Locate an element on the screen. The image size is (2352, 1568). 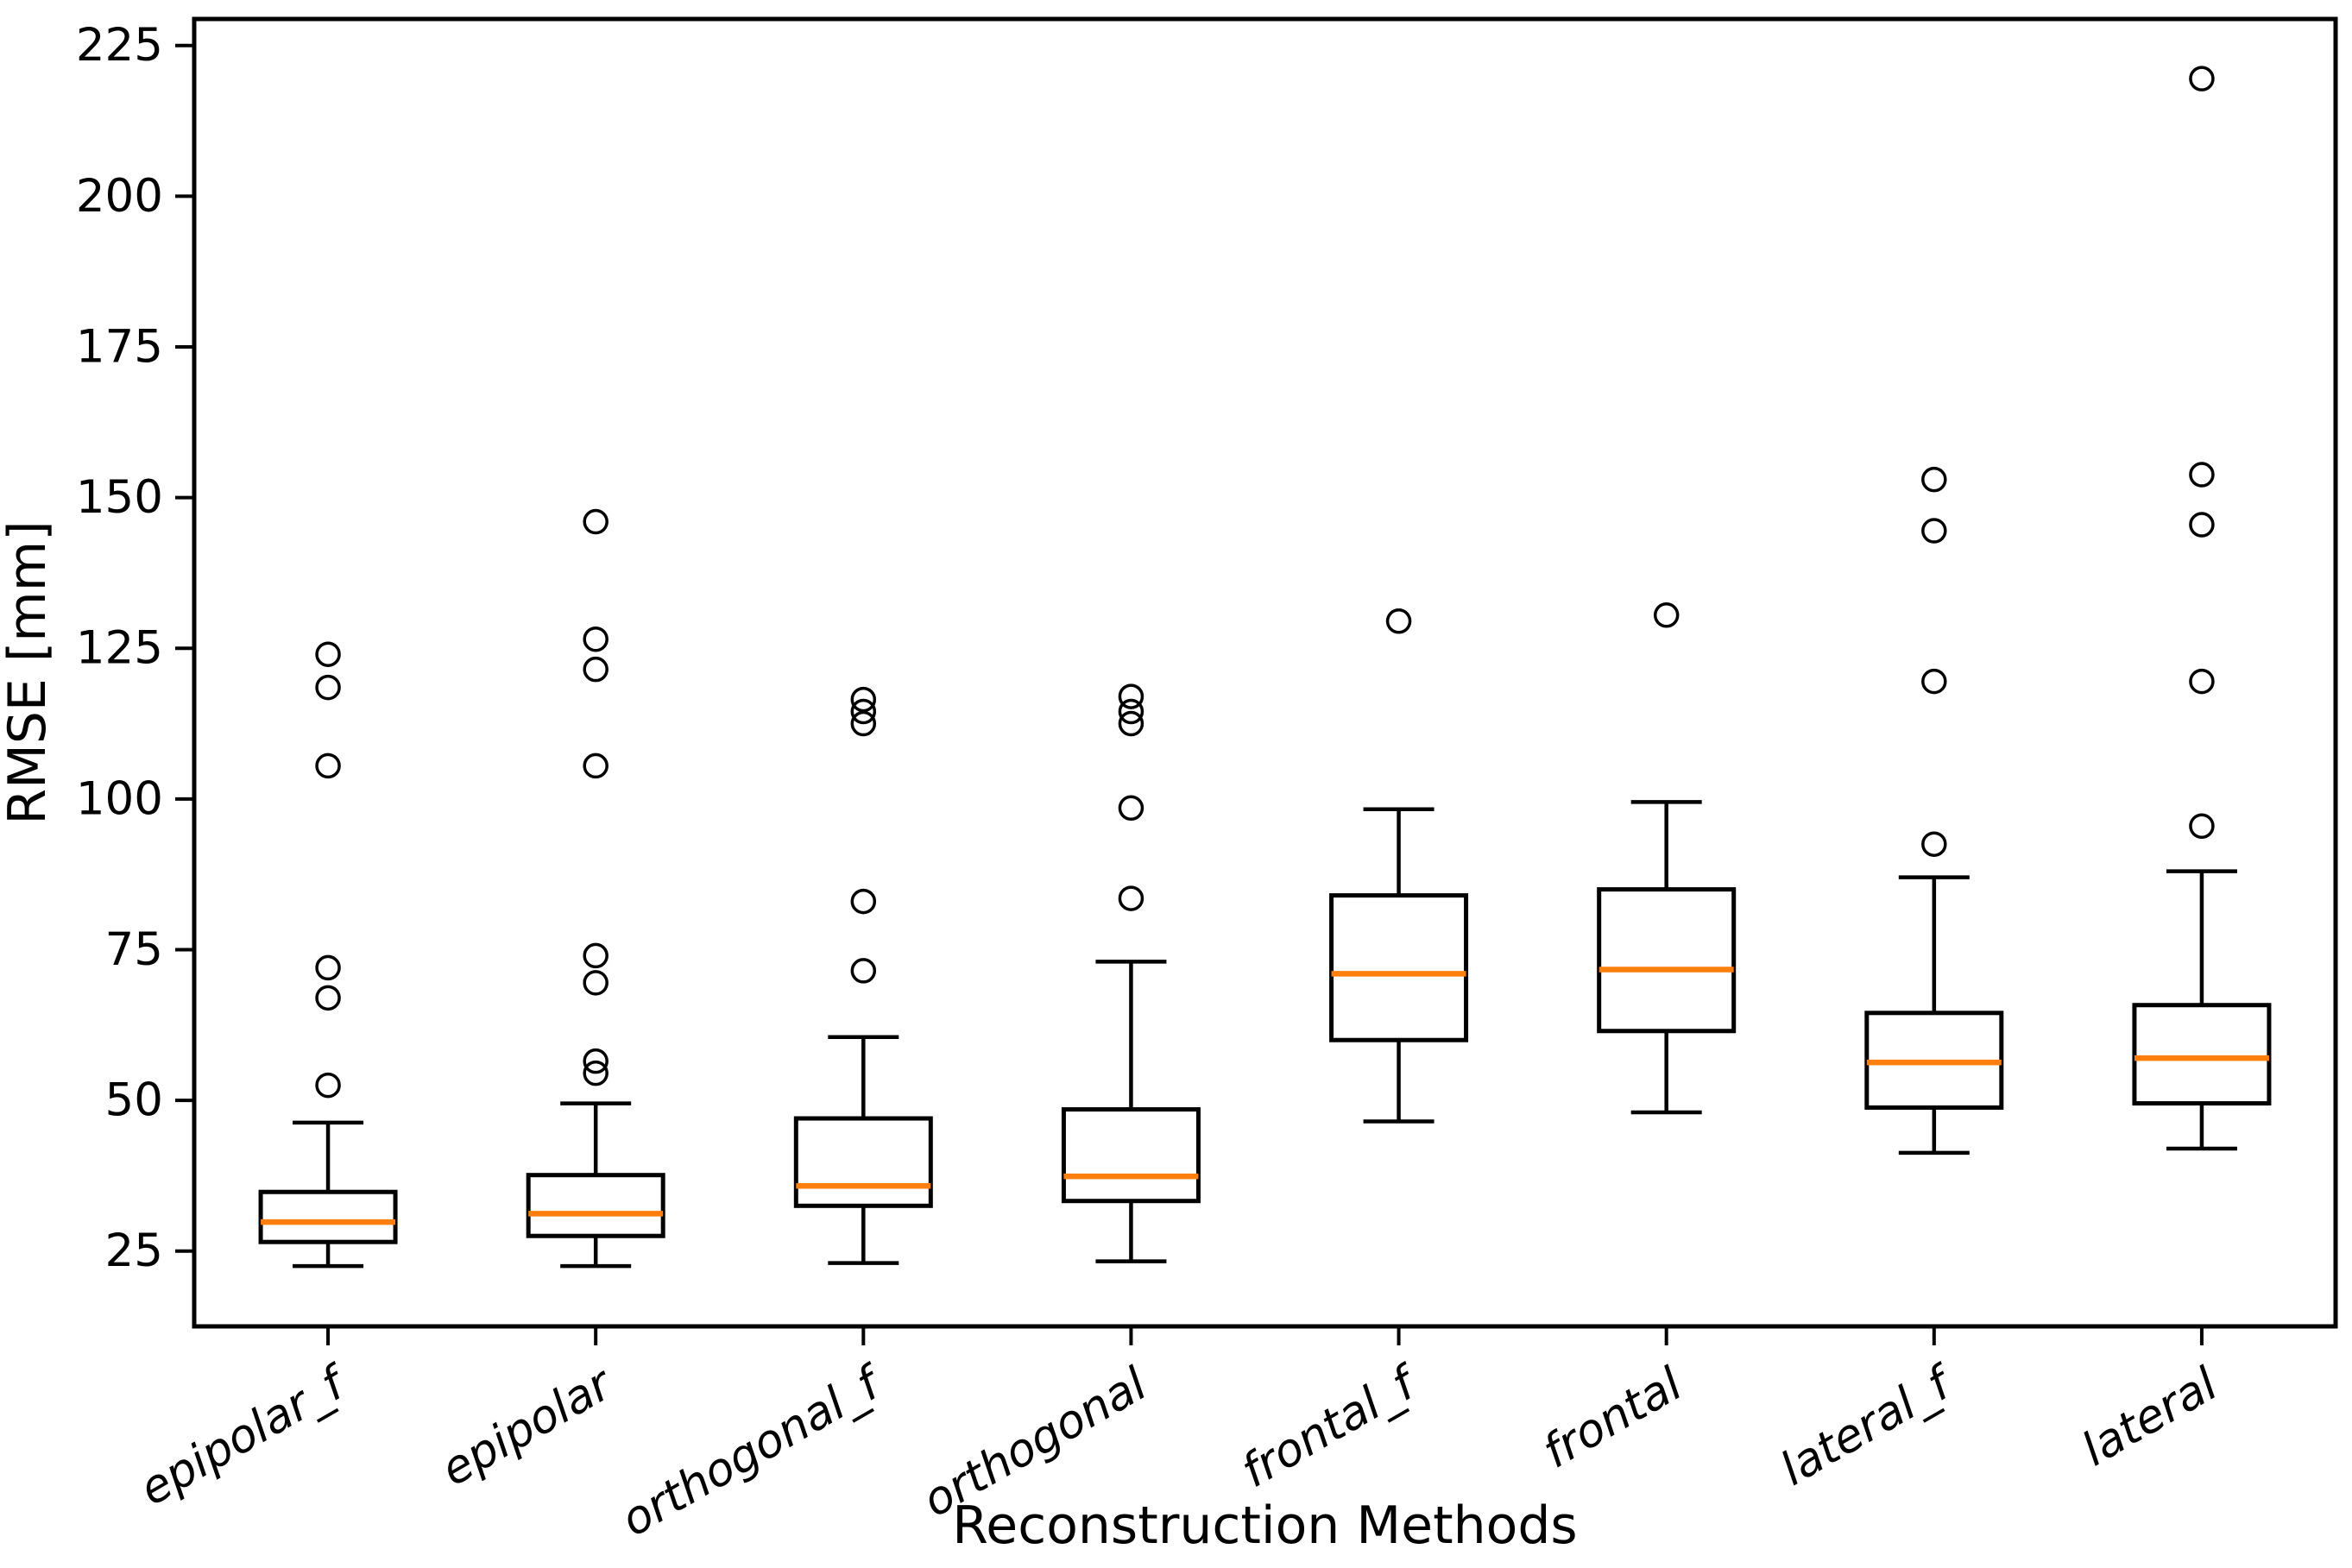
y-tick-label: 200 is located at coordinates (119, 196).